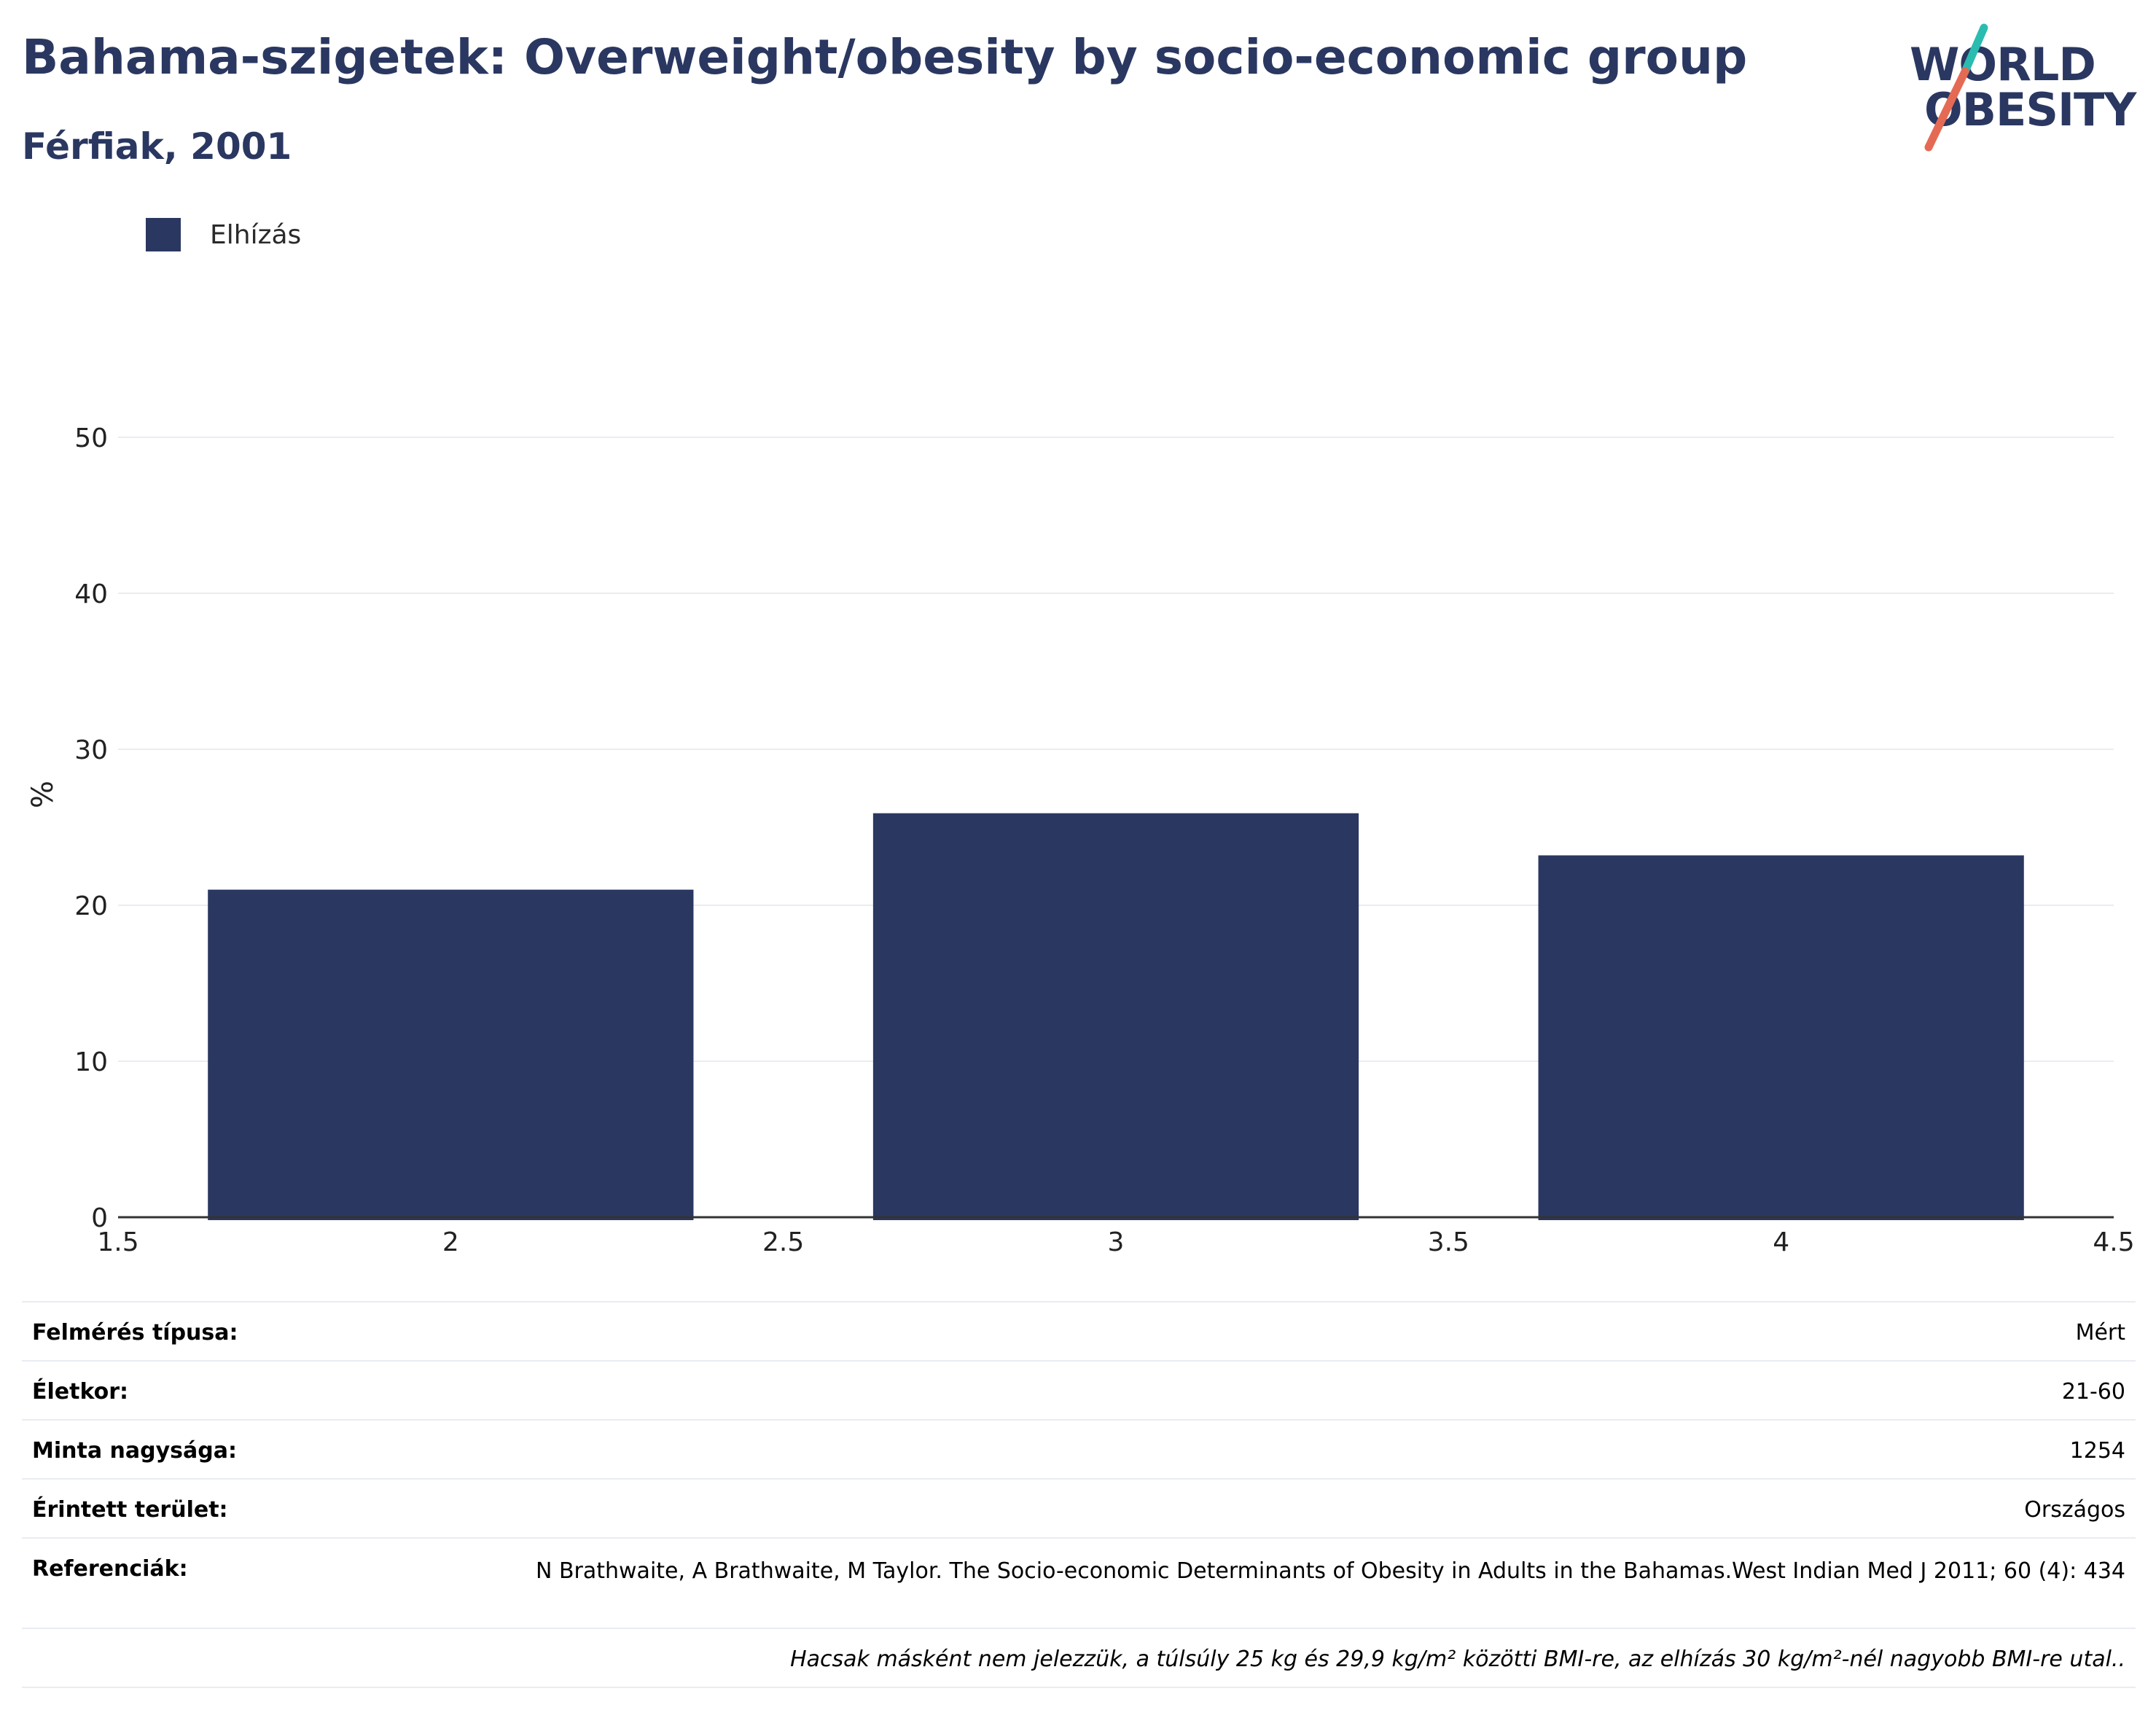 The height and width of the screenshot is (1734, 2156). Describe the element at coordinates (80, 1392) in the screenshot. I see `age-label: Életkor:` at that location.